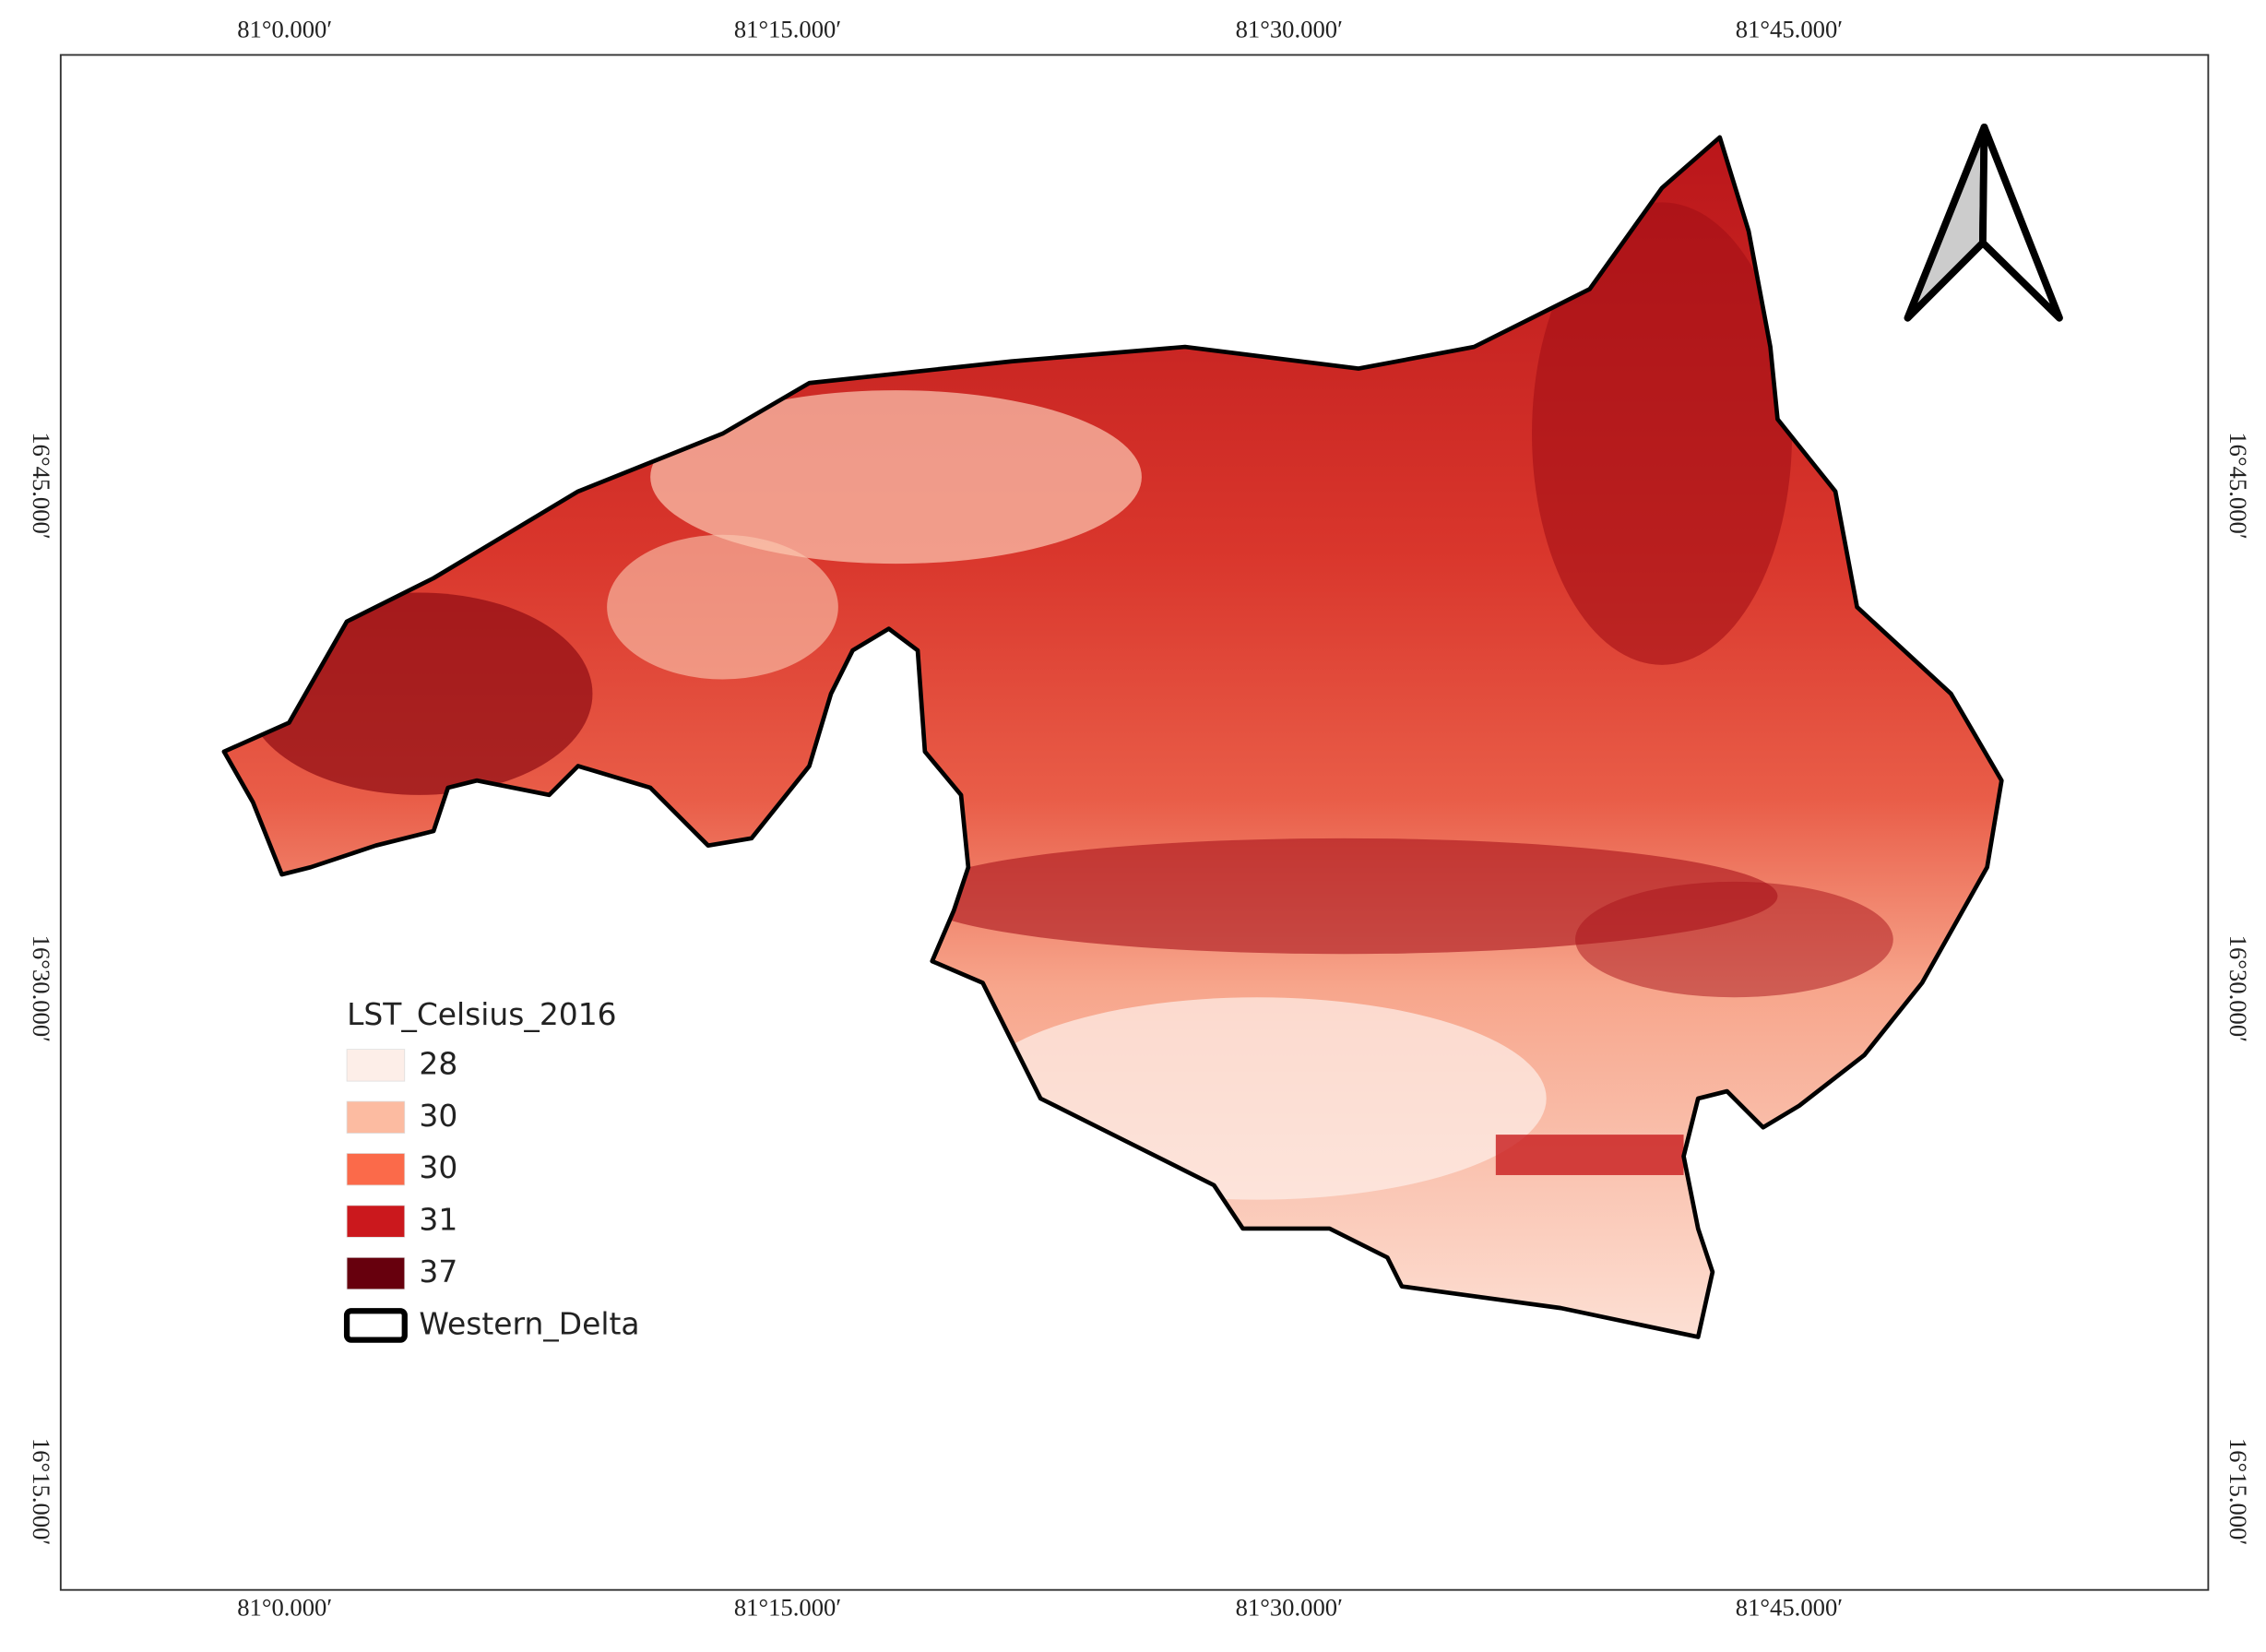  I want to click on legend-label: 37, so click(438, 1272).